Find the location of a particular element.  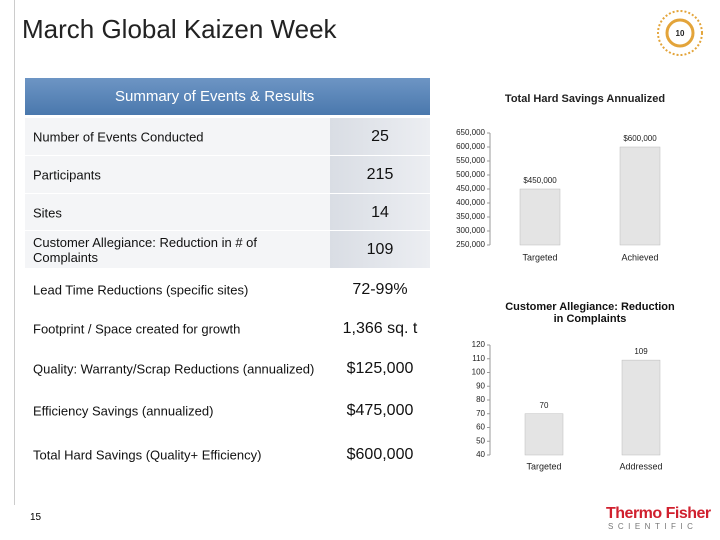

row-label: Efficiency Savings (annualized) is located at coordinates (123, 411).